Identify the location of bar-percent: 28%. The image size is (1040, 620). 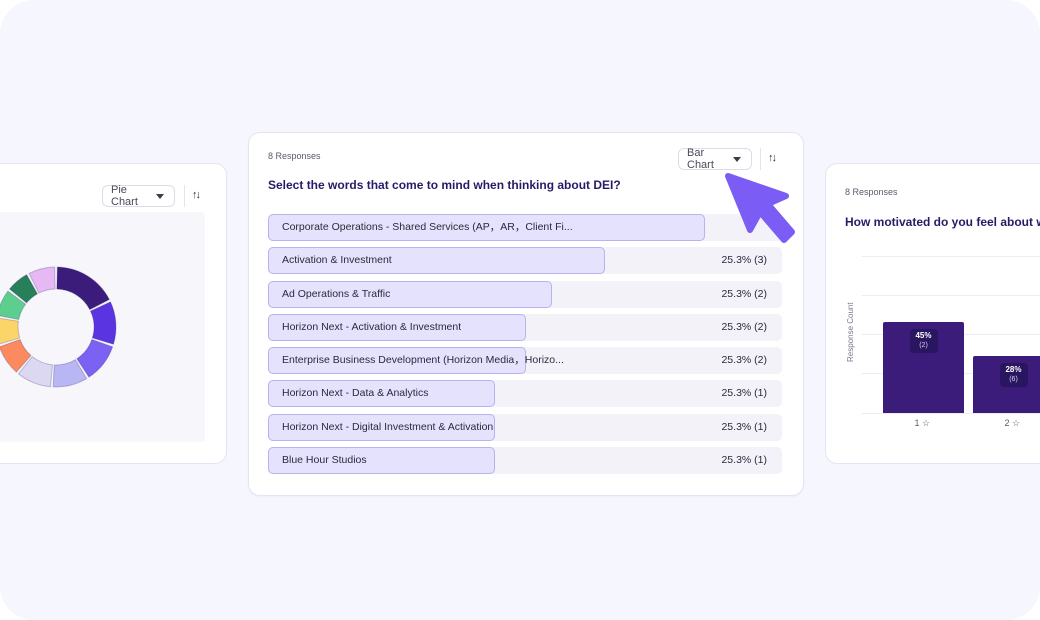
(1013, 370).